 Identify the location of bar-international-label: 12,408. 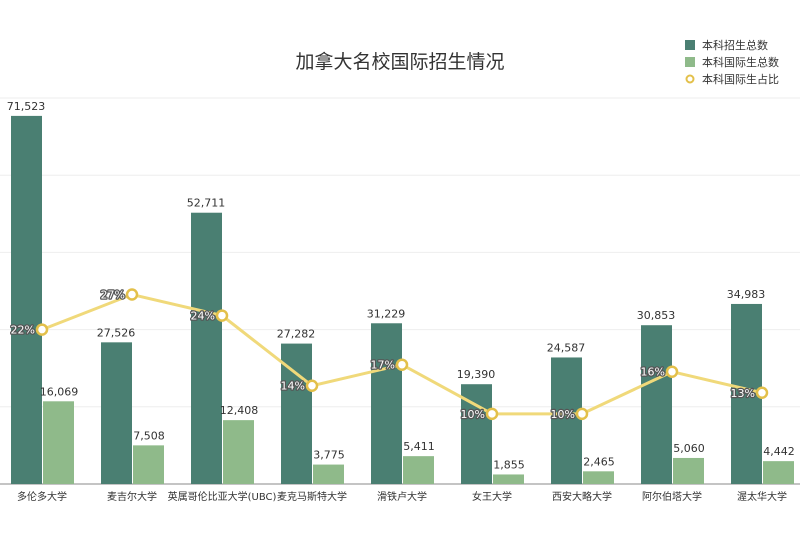
(239, 410).